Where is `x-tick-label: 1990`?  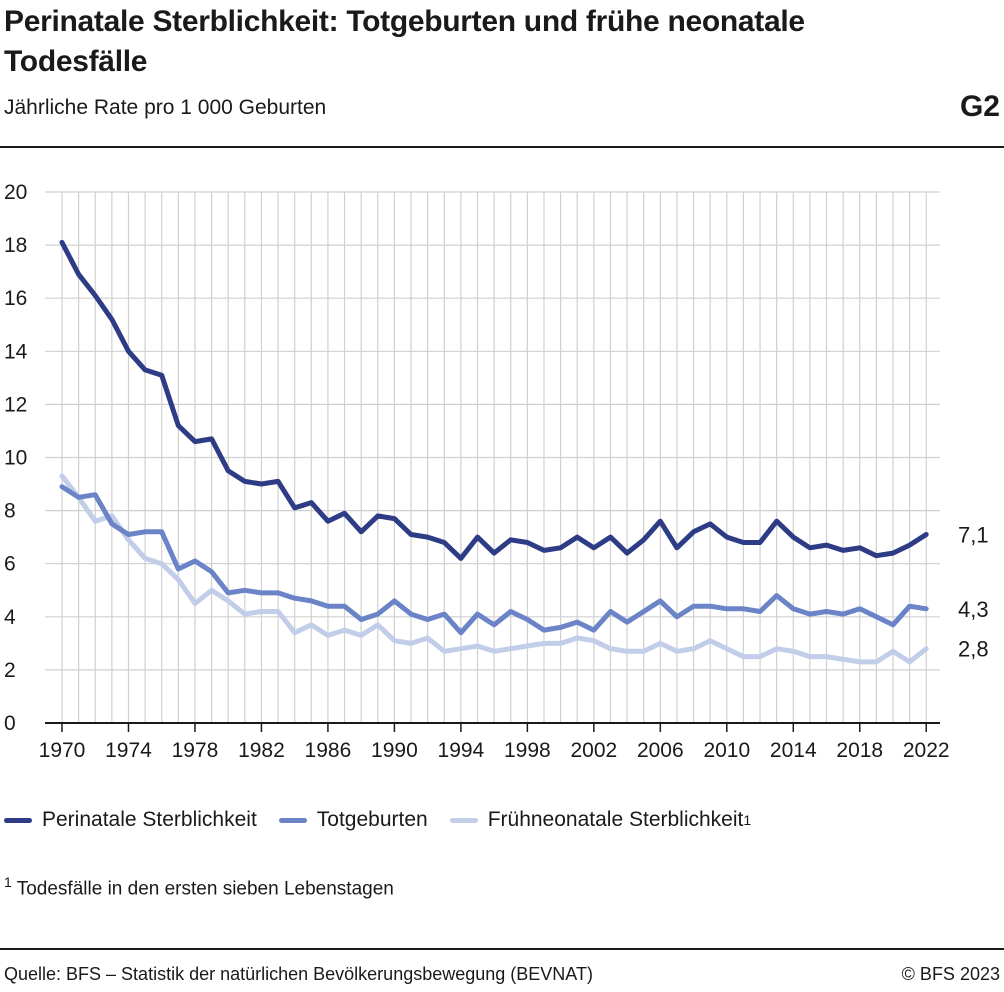 x-tick-label: 1990 is located at coordinates (394, 750).